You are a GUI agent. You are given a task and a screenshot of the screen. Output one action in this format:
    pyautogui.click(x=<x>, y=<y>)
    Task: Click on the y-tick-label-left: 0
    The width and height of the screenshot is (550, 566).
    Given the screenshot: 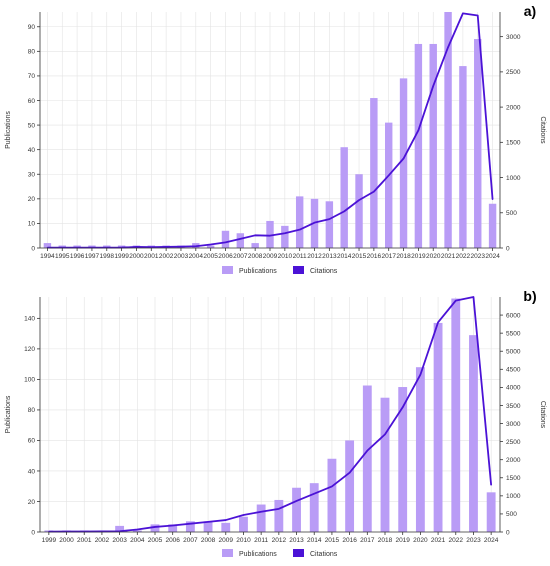 What is the action you would take?
    pyautogui.click(x=33, y=248)
    